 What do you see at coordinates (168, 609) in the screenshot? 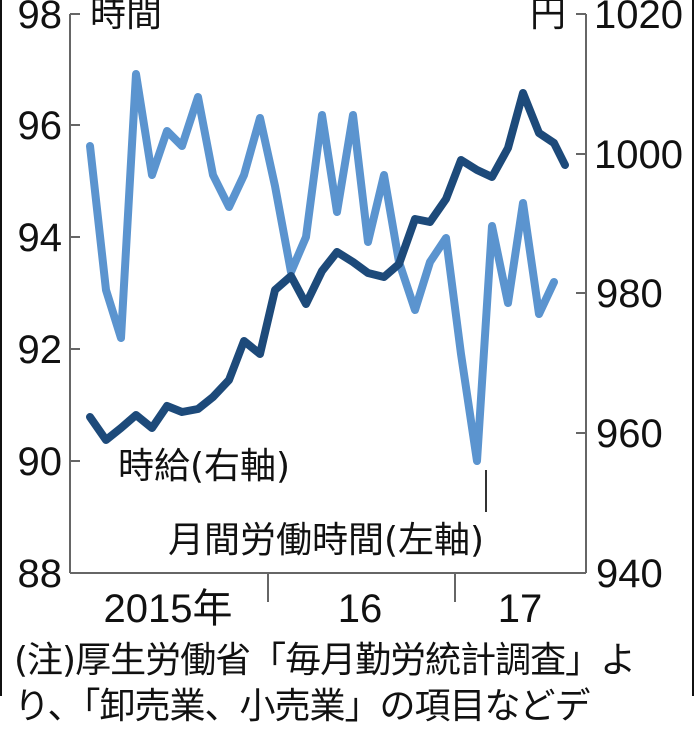
I see `x-tick-2015: 2015年` at bounding box center [168, 609].